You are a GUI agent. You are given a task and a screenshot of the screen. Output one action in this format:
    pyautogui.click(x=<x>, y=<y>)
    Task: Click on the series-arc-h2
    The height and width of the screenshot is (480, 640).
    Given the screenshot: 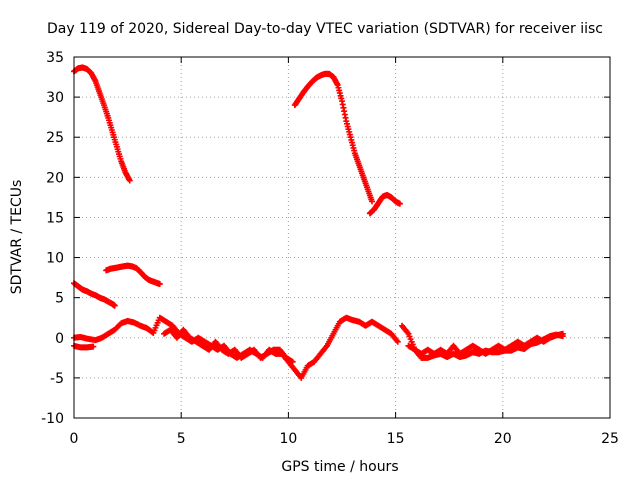 What is the action you would take?
    pyautogui.click(x=485, y=346)
    